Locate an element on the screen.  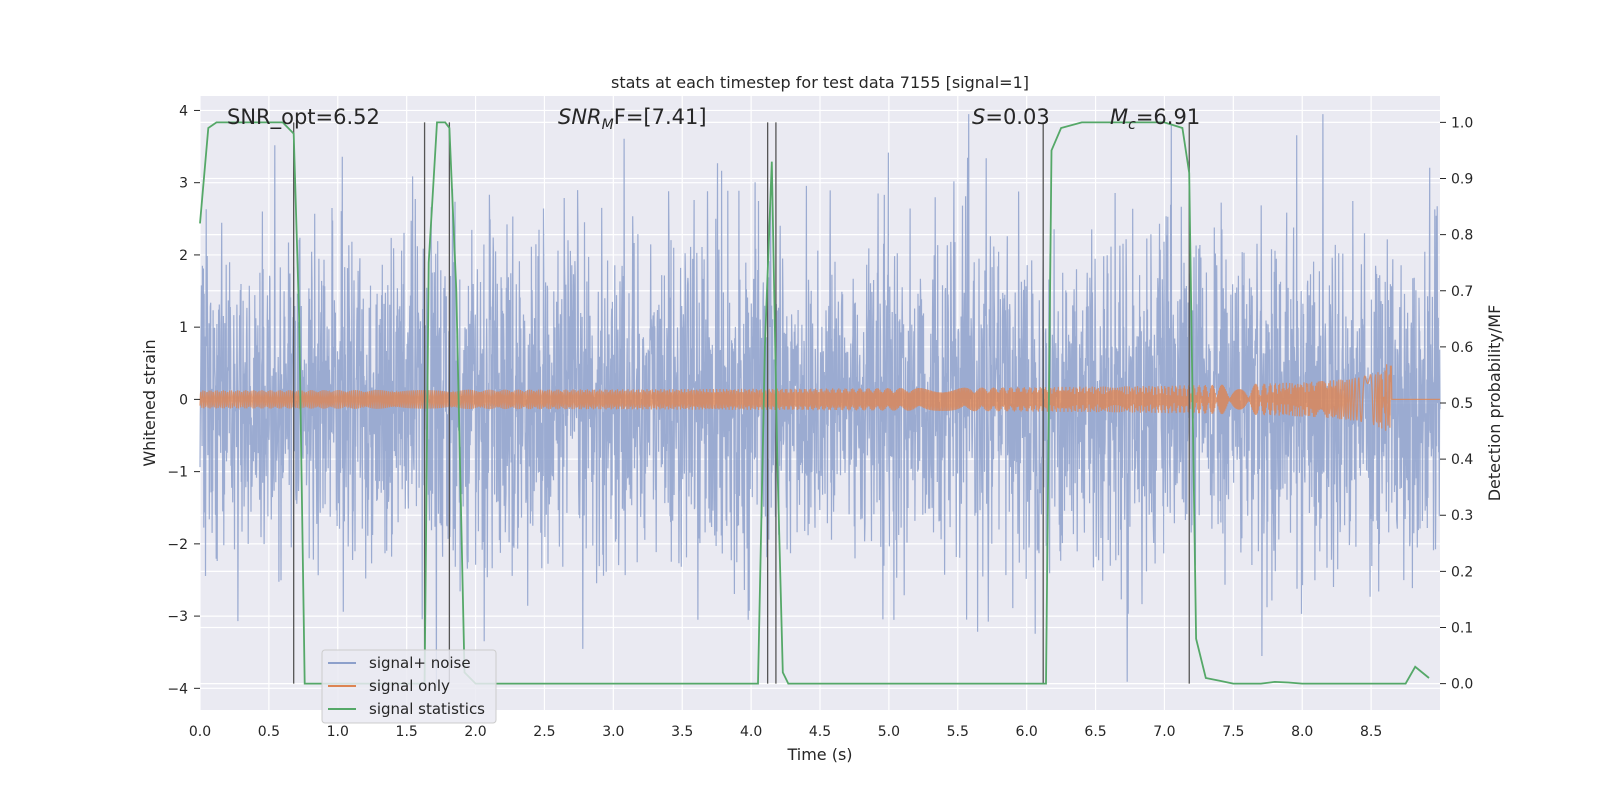
y2-tick-label: 0.2 is located at coordinates (1462, 572).